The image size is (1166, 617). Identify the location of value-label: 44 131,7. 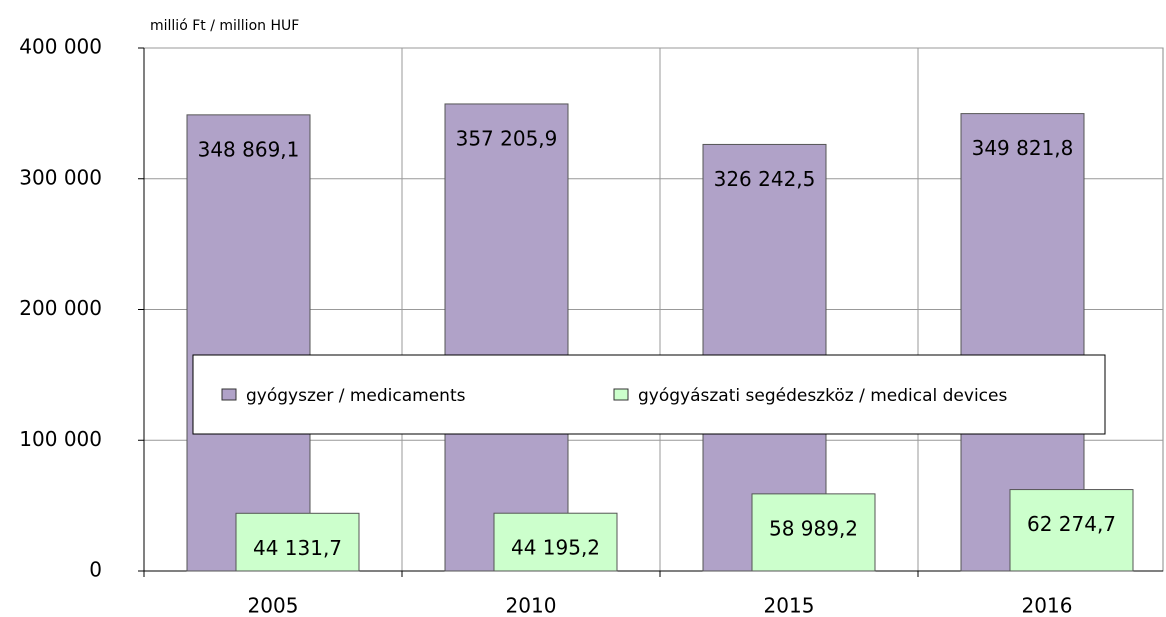
(297, 548).